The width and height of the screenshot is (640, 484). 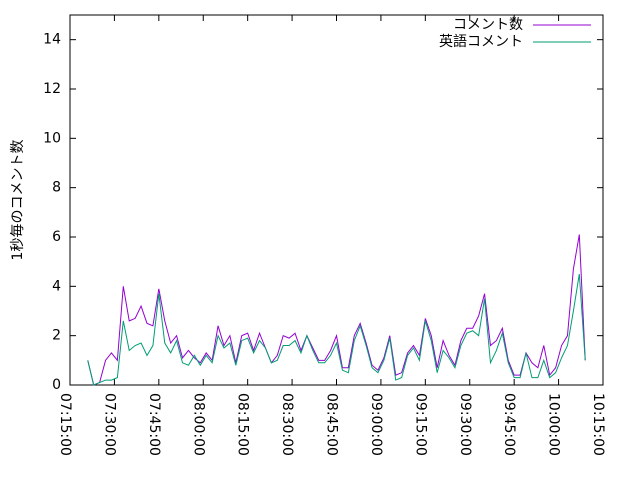 What do you see at coordinates (56, 385) in the screenshot?
I see `y-tick-label: 0` at bounding box center [56, 385].